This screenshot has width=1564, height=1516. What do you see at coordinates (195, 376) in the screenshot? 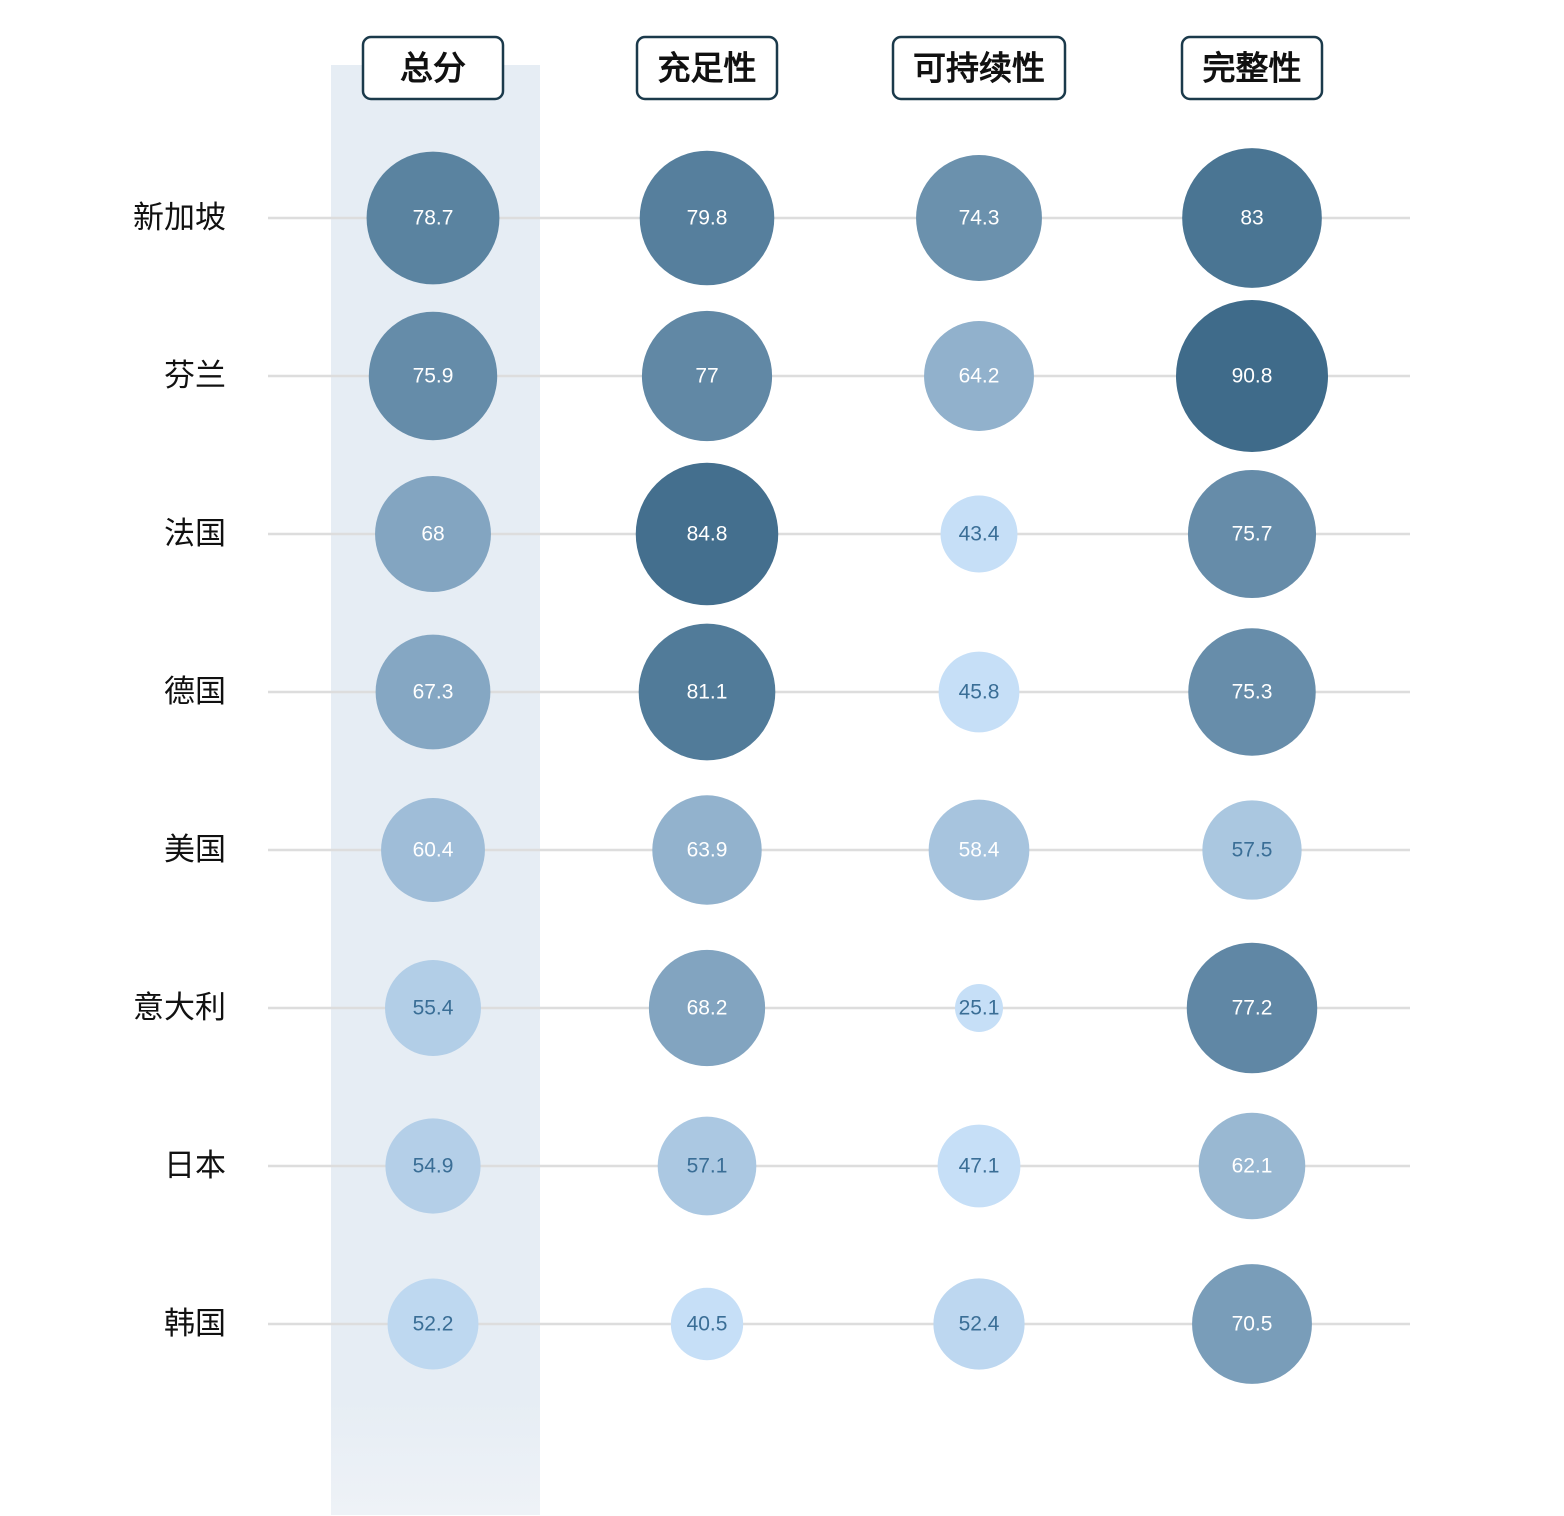
I see `row-label: 芬兰` at bounding box center [195, 376].